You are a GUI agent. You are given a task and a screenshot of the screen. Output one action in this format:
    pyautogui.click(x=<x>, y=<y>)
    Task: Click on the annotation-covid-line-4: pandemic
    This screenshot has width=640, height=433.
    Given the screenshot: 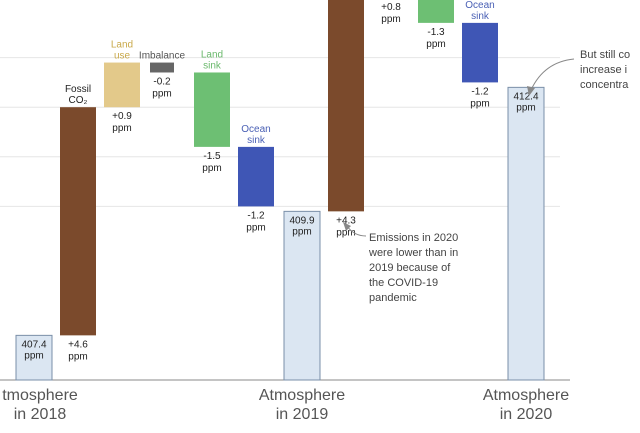 What is the action you would take?
    pyautogui.click(x=393, y=298)
    